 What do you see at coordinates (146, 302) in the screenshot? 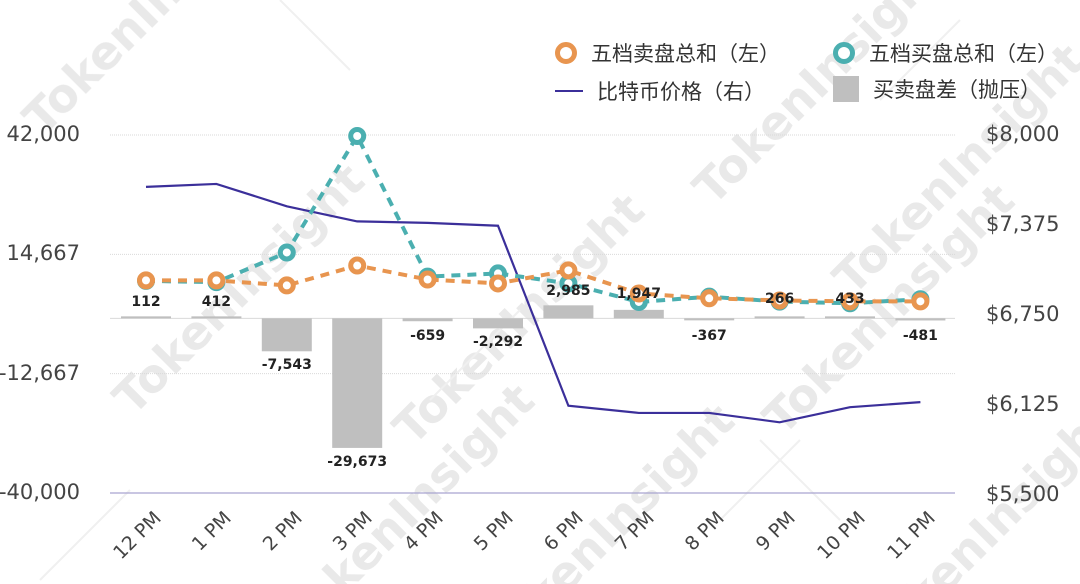
I see `bar-value-label: 112` at bounding box center [146, 302].